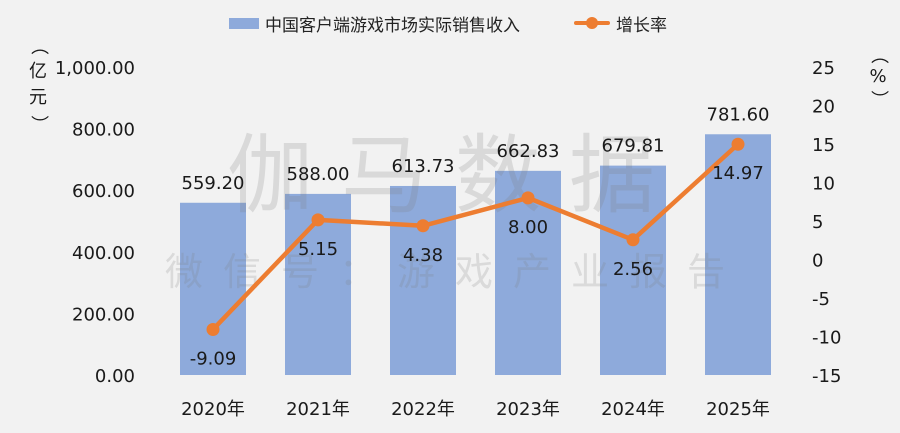 This screenshot has width=900, height=433. What do you see at coordinates (38, 97) in the screenshot?
I see `left-axis-title-char2: 元` at bounding box center [38, 97].